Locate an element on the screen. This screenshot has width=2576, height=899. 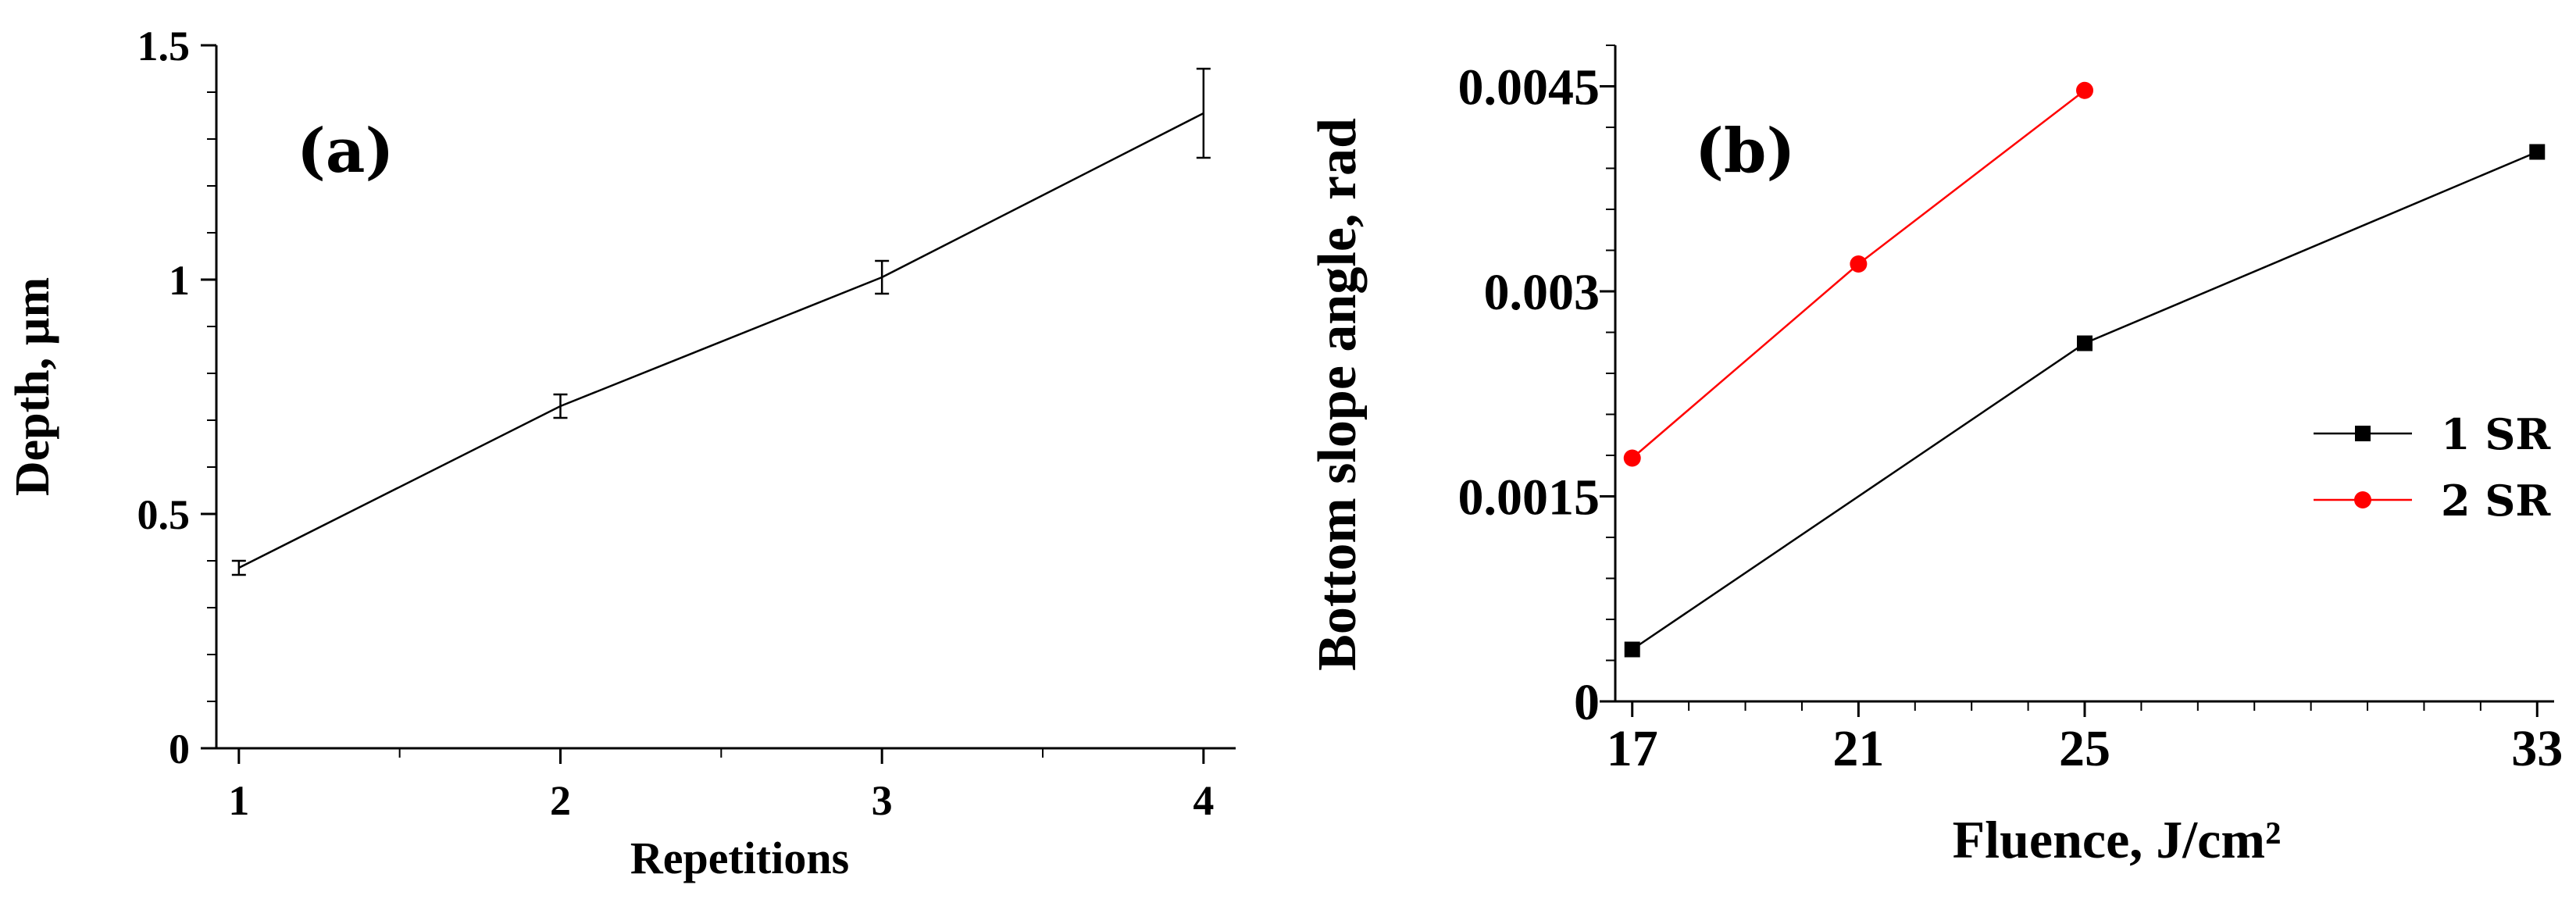
legend-label: 2 SR is located at coordinates (2496, 501).